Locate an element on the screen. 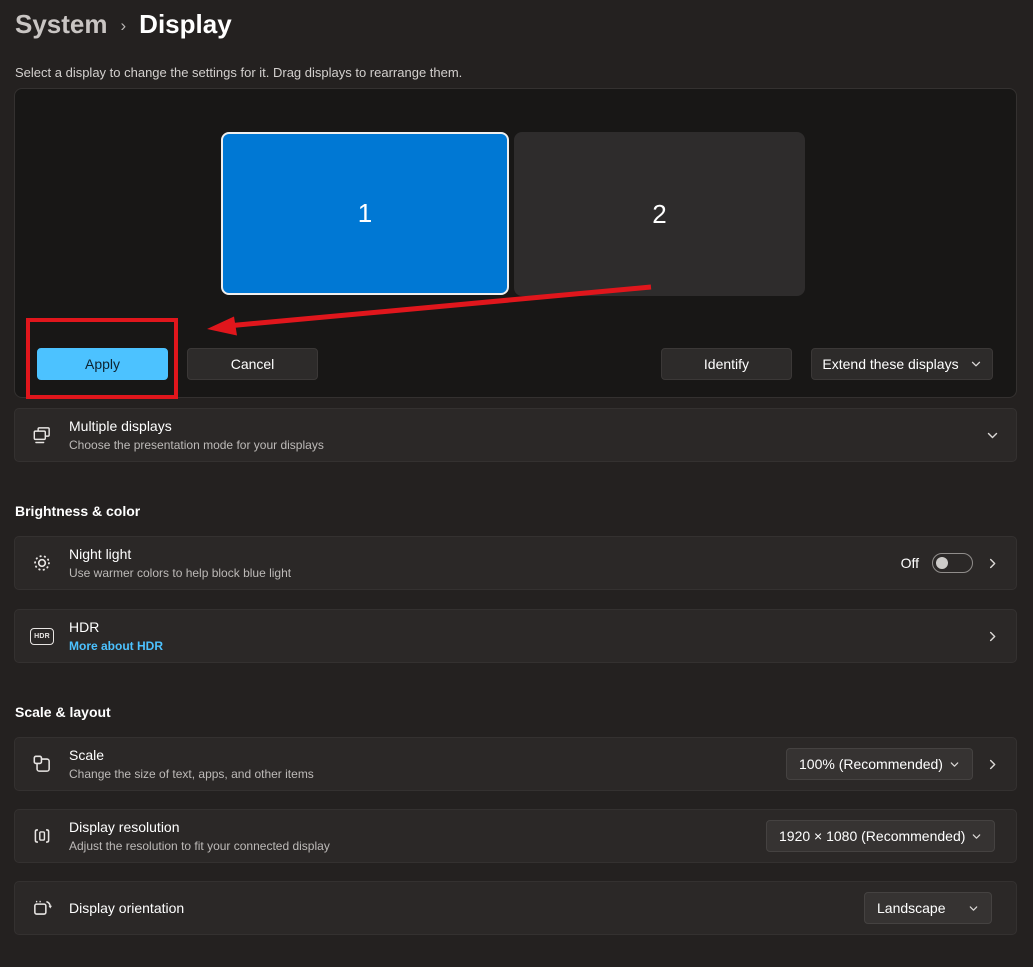  display-resolution-title: Display resolution is located at coordinates (124, 827).